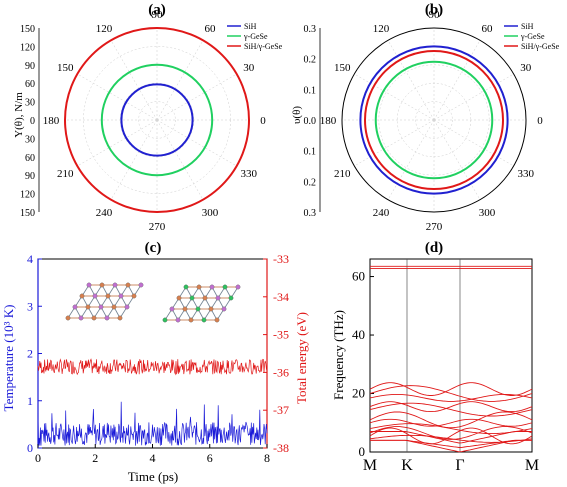 The image size is (567, 487). I want to click on md-x-tick-label: 0, so click(38, 458).